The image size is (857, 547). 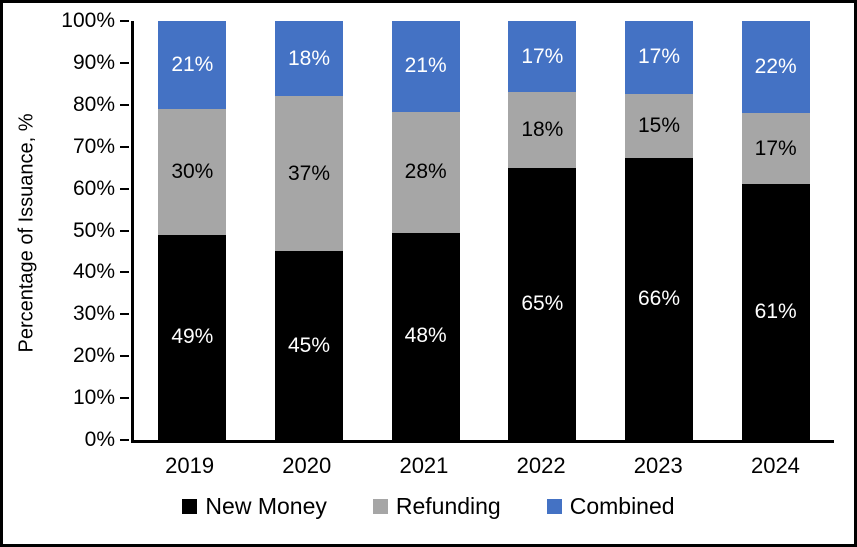 I want to click on bar-column: 49% 30% 21%, so click(x=192, y=230).